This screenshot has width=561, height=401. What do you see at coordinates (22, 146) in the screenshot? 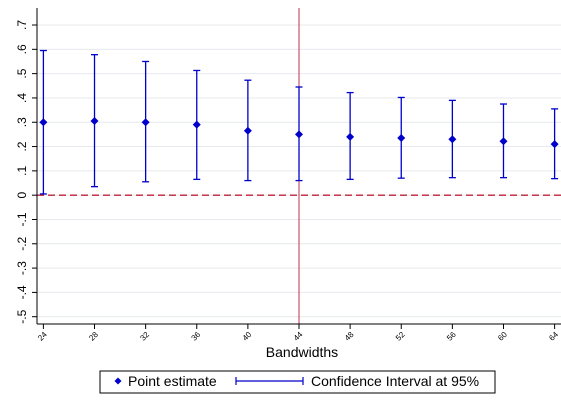
I see `y-tick-label: .2` at bounding box center [22, 146].